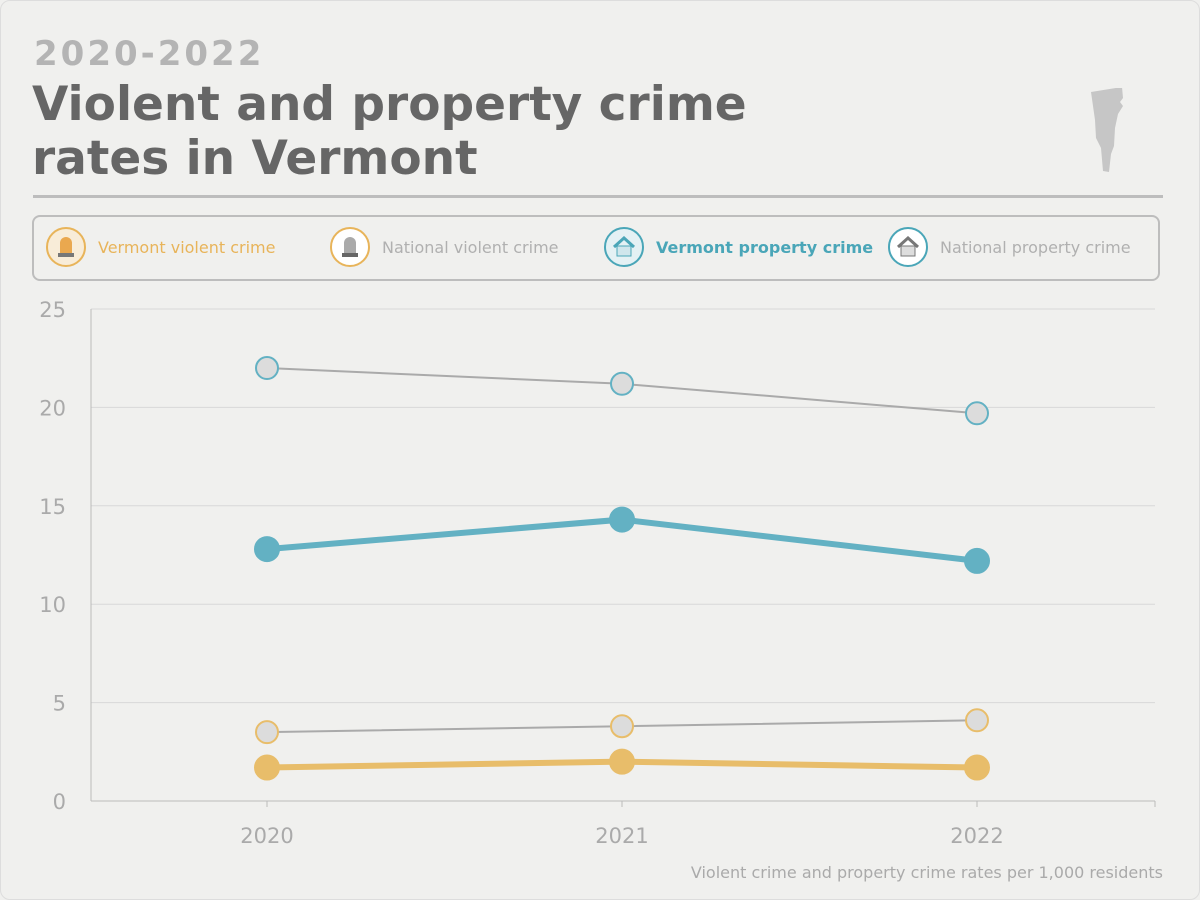  I want to click on vermont-map-icon, so click(1107, 130).